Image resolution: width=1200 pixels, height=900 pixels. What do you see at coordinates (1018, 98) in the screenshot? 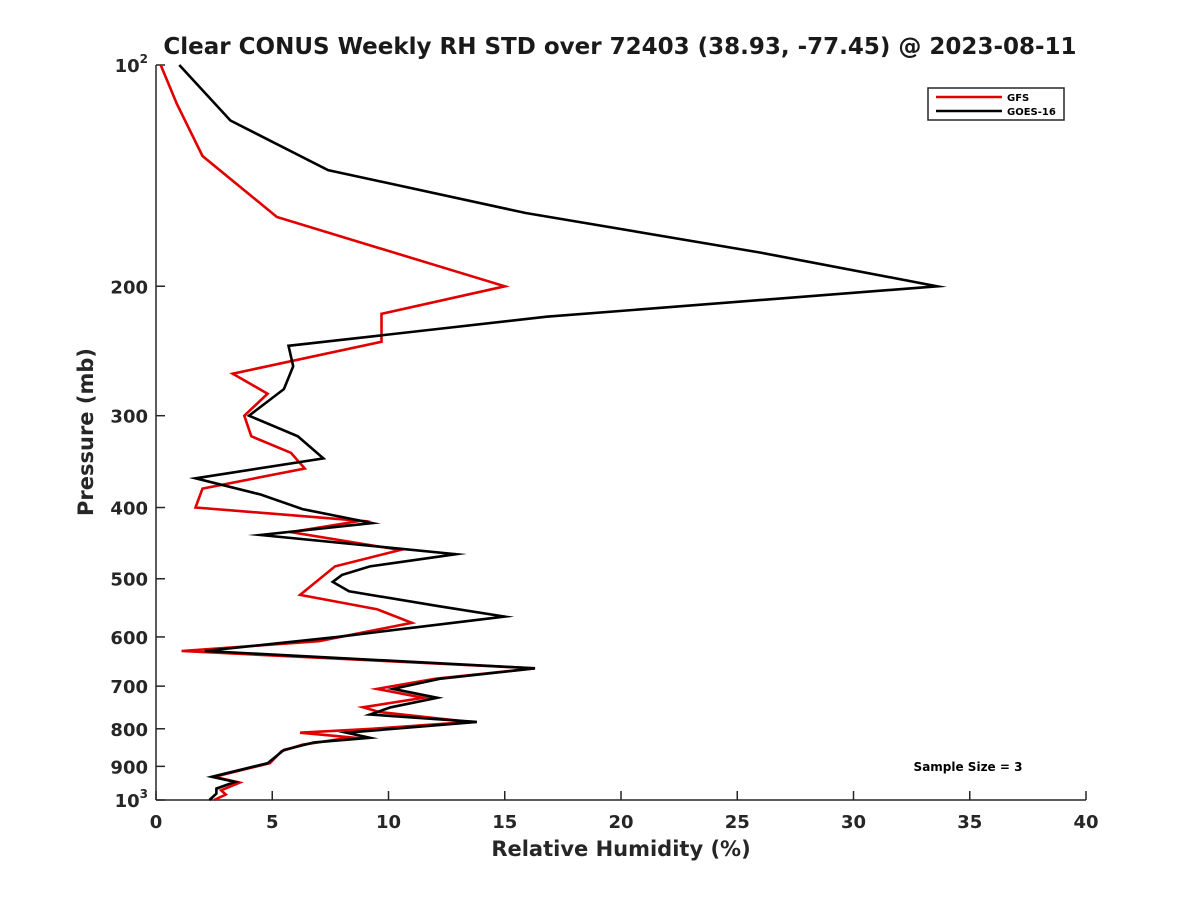
I see `legend-label-gfs: GFS` at bounding box center [1018, 98].